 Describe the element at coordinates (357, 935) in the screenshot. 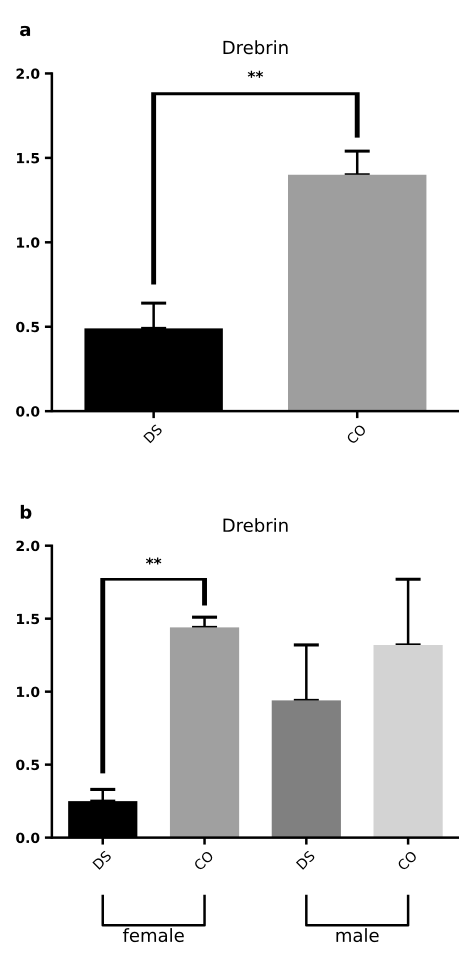

I see `text: male` at that location.